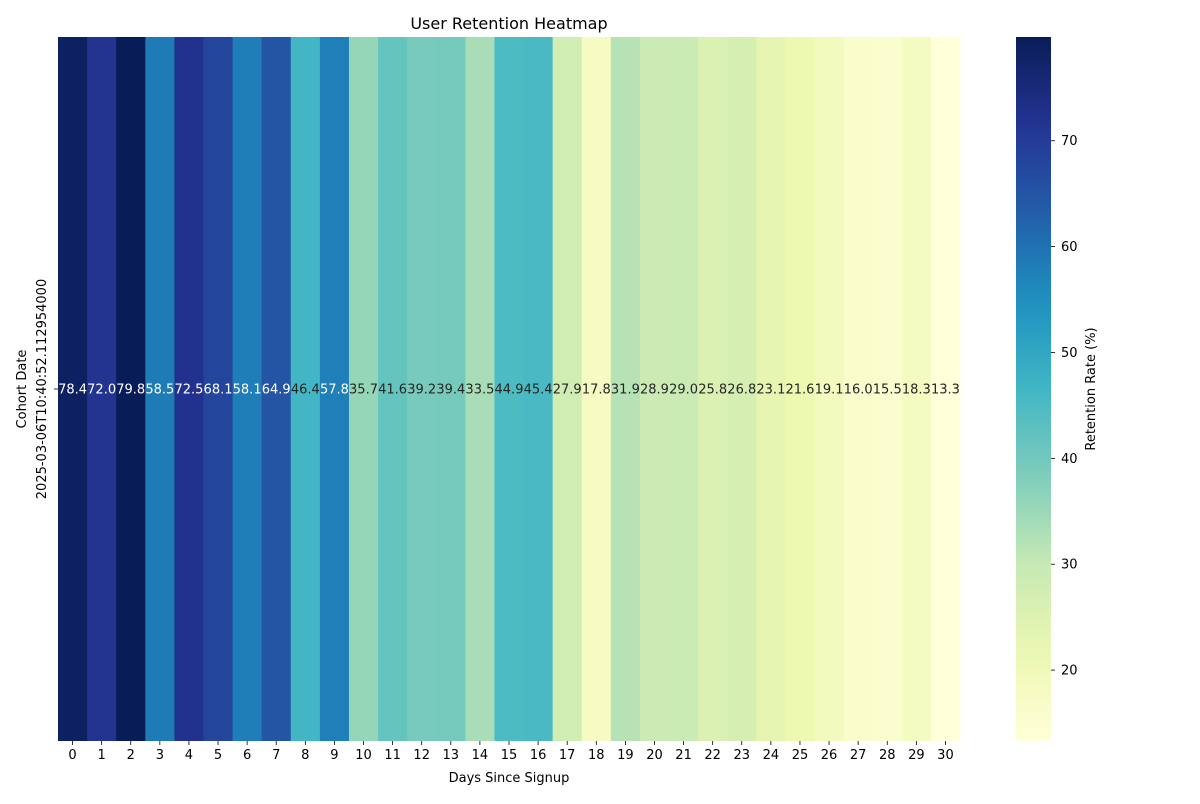 This screenshot has height=804, width=1200. What do you see at coordinates (945, 755) in the screenshot?
I see `x-tick-label: 30` at bounding box center [945, 755].